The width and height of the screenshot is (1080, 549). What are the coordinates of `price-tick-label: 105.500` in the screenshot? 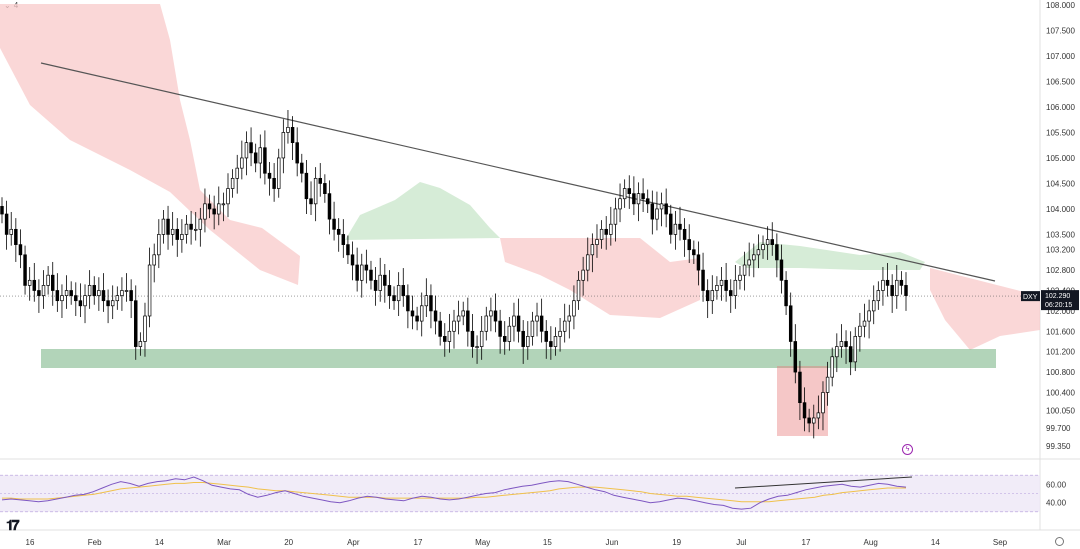 It's located at (1060, 132).